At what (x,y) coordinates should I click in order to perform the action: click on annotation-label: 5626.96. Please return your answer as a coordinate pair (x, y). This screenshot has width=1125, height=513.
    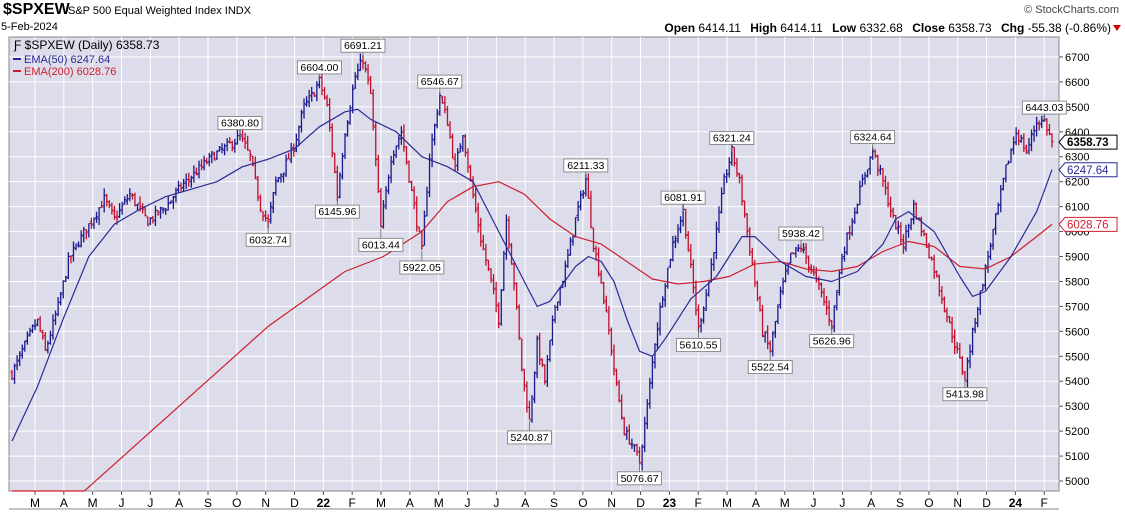
    Looking at the image, I should click on (832, 342).